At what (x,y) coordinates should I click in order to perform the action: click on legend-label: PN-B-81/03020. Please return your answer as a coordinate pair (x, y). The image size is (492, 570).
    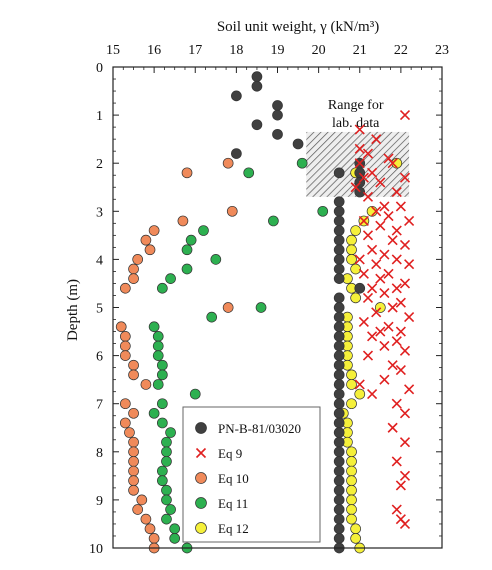
    Looking at the image, I should click on (259, 428).